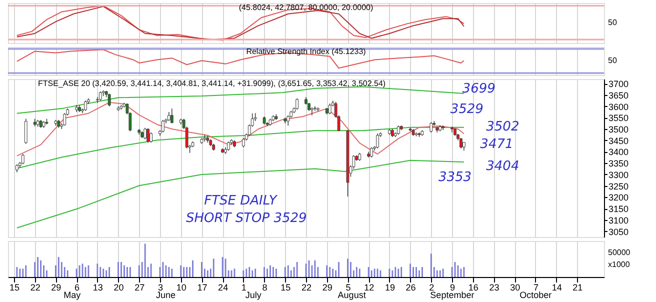 This screenshot has height=302, width=656. What do you see at coordinates (139, 287) in the screenshot?
I see `x-tick-label: 27` at bounding box center [139, 287].